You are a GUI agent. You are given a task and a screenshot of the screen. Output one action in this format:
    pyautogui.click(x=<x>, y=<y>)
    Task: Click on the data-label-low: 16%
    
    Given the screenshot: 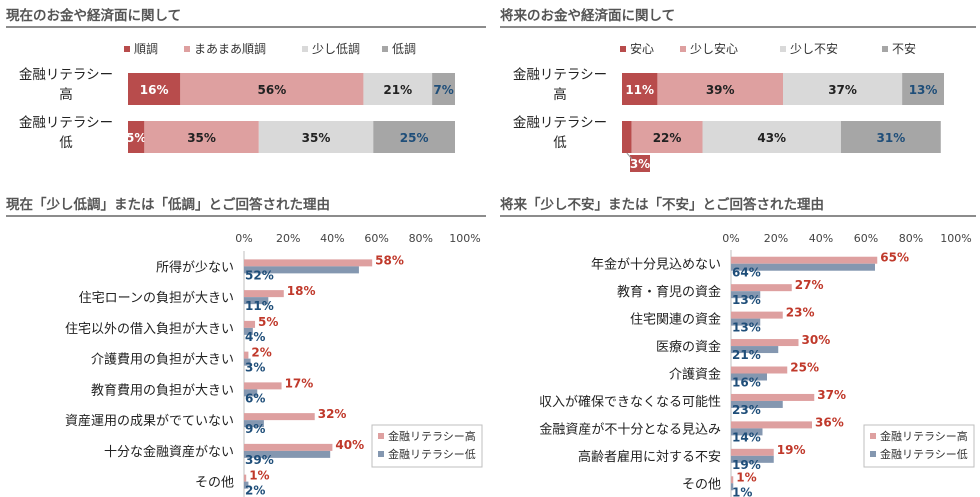 What is the action you would take?
    pyautogui.click(x=746, y=383)
    